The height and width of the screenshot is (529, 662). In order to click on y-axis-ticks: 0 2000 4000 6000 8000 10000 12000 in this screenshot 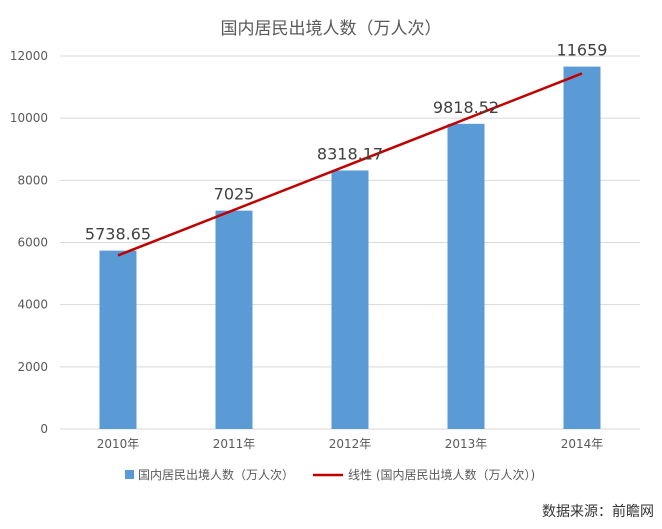, I will do `click(29, 242)`.